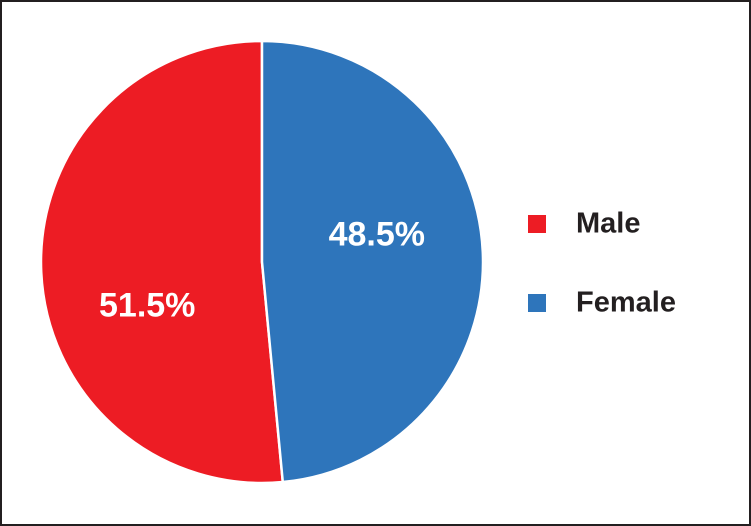 Image resolution: width=751 pixels, height=526 pixels. Describe the element at coordinates (608, 224) in the screenshot. I see `legend-label: Male` at that location.